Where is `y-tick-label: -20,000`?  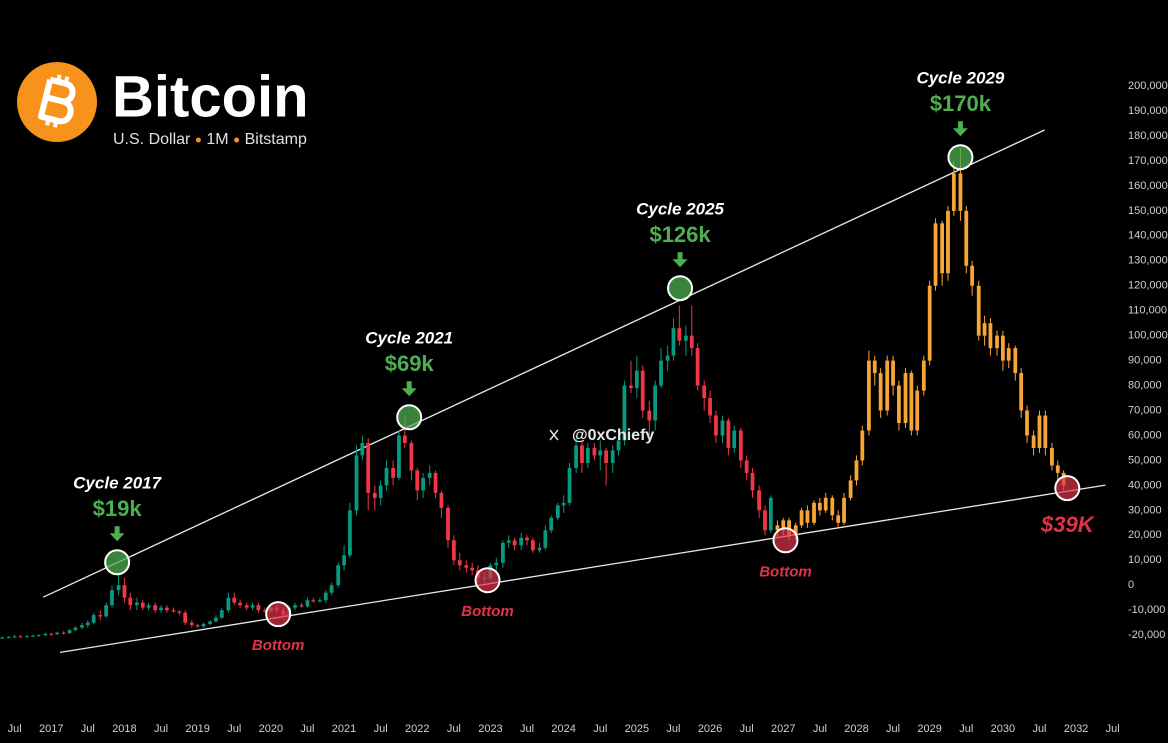
y-tick-label: -20,000 is located at coordinates (1146, 635).